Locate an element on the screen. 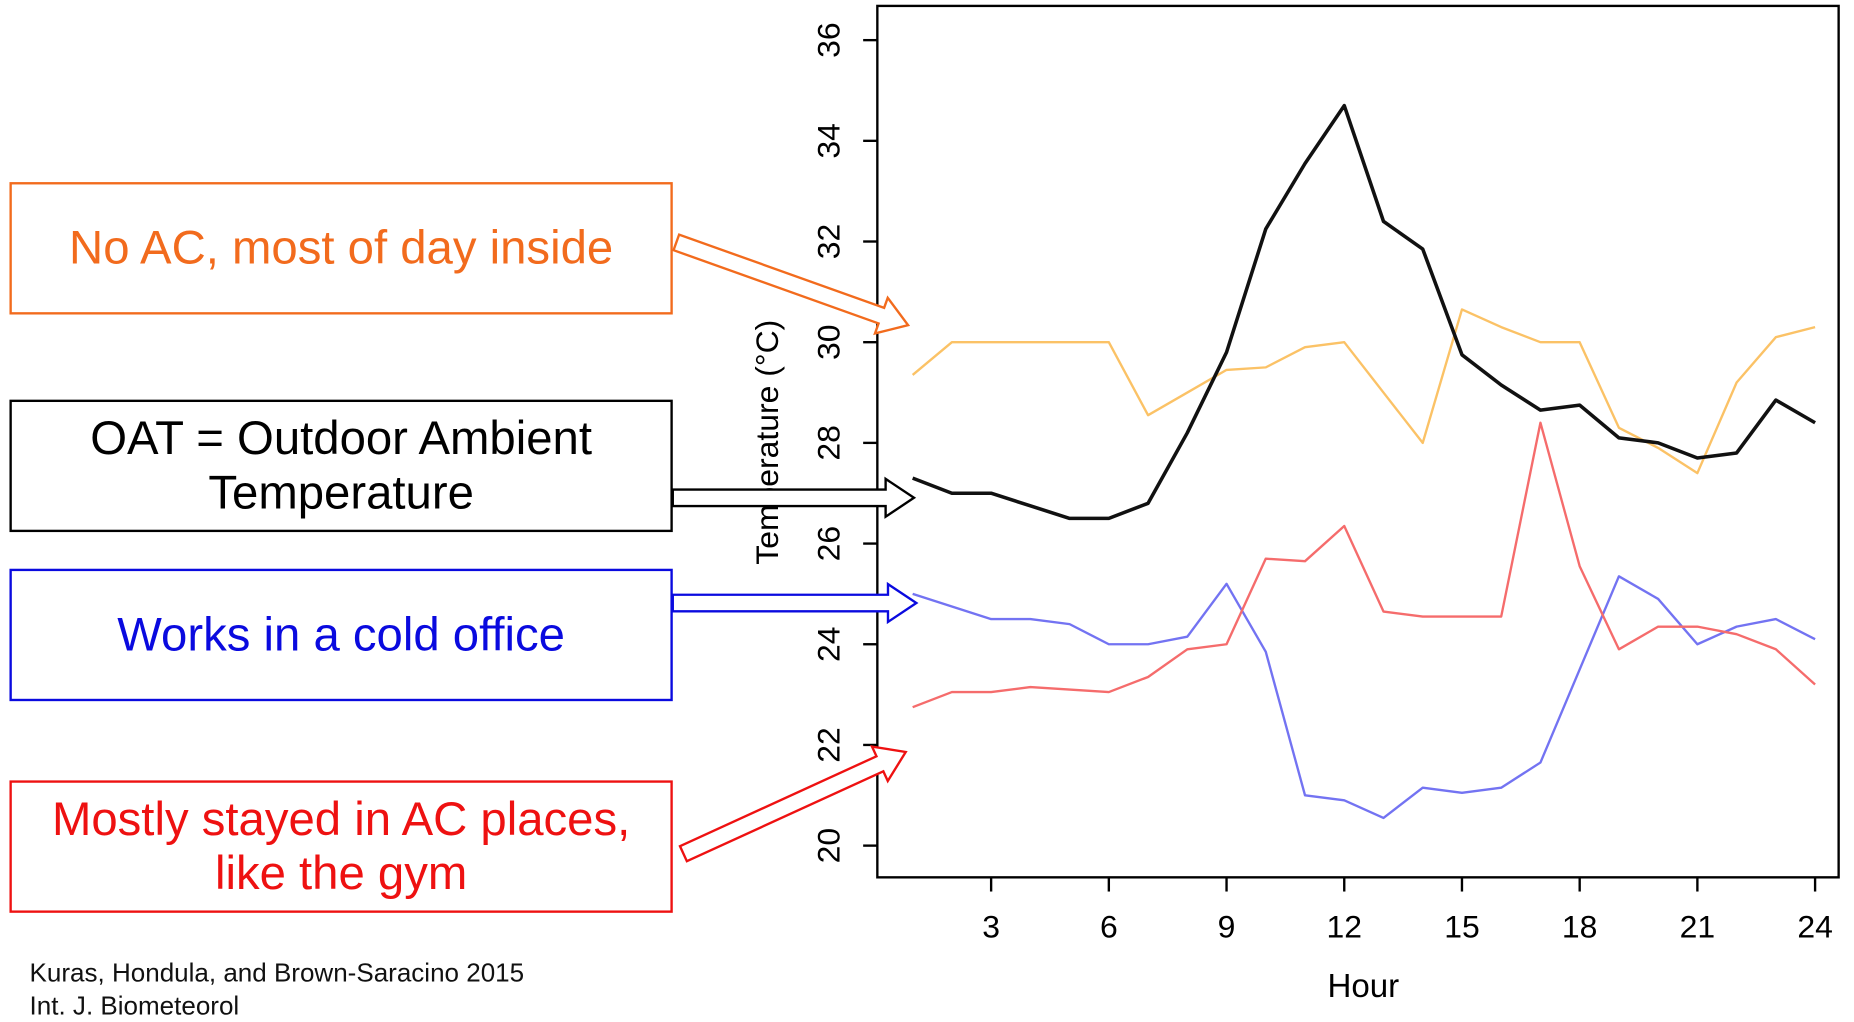 Image resolution: width=1854 pixels, height=1022 pixels. y-tick-label: 22 is located at coordinates (829, 745).